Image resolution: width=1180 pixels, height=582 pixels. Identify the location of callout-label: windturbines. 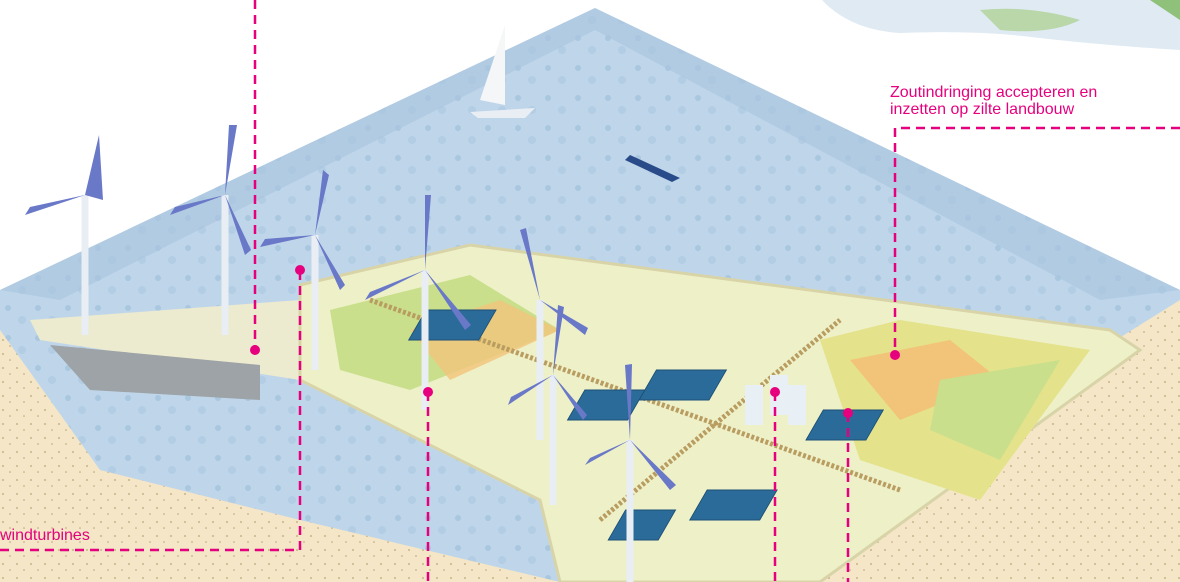
(45, 535).